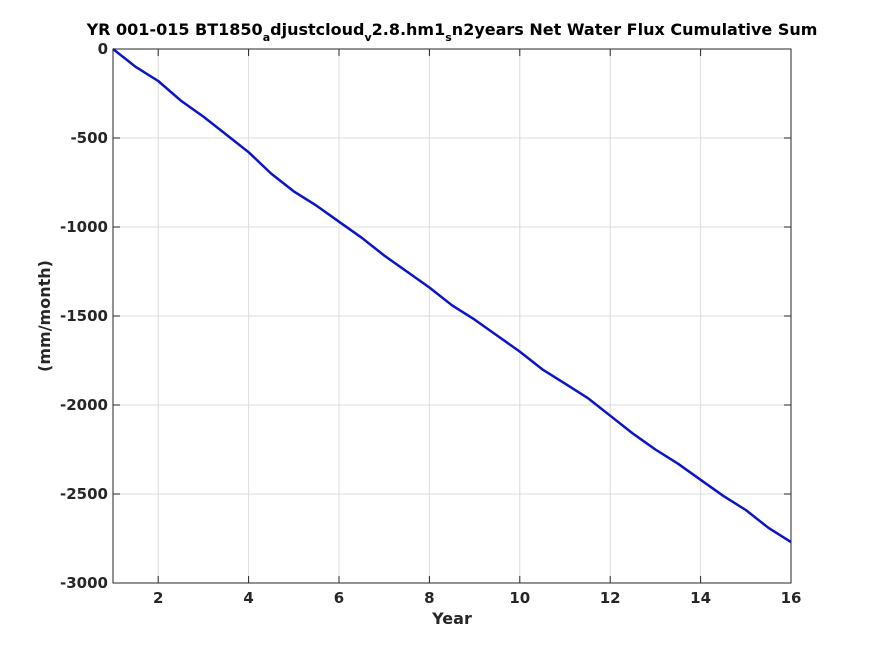 This screenshot has width=875, height=656. Describe the element at coordinates (89, 138) in the screenshot. I see `y-tick-label: -500` at that location.